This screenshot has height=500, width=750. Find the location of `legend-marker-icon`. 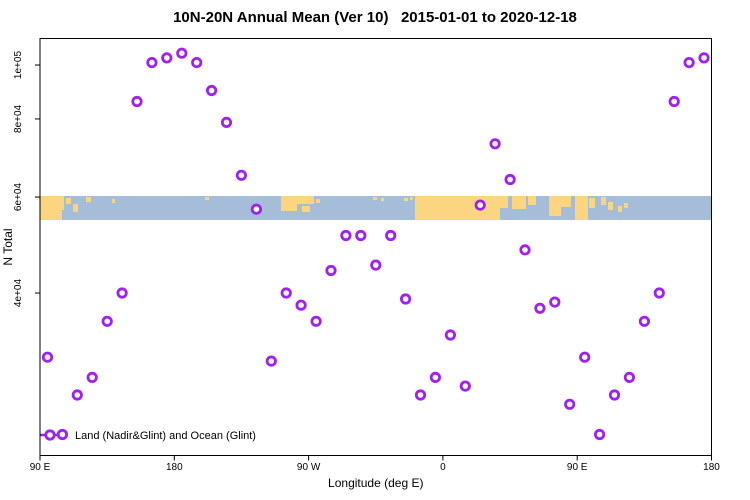

legend-marker-icon is located at coordinates (50, 435).